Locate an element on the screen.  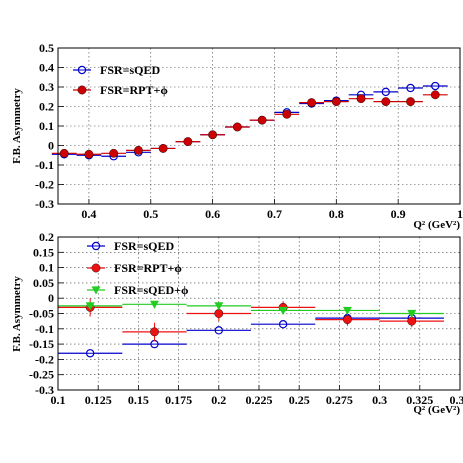
top-chart-y-tick-label: 0.1 is located at coordinates (46, 126).